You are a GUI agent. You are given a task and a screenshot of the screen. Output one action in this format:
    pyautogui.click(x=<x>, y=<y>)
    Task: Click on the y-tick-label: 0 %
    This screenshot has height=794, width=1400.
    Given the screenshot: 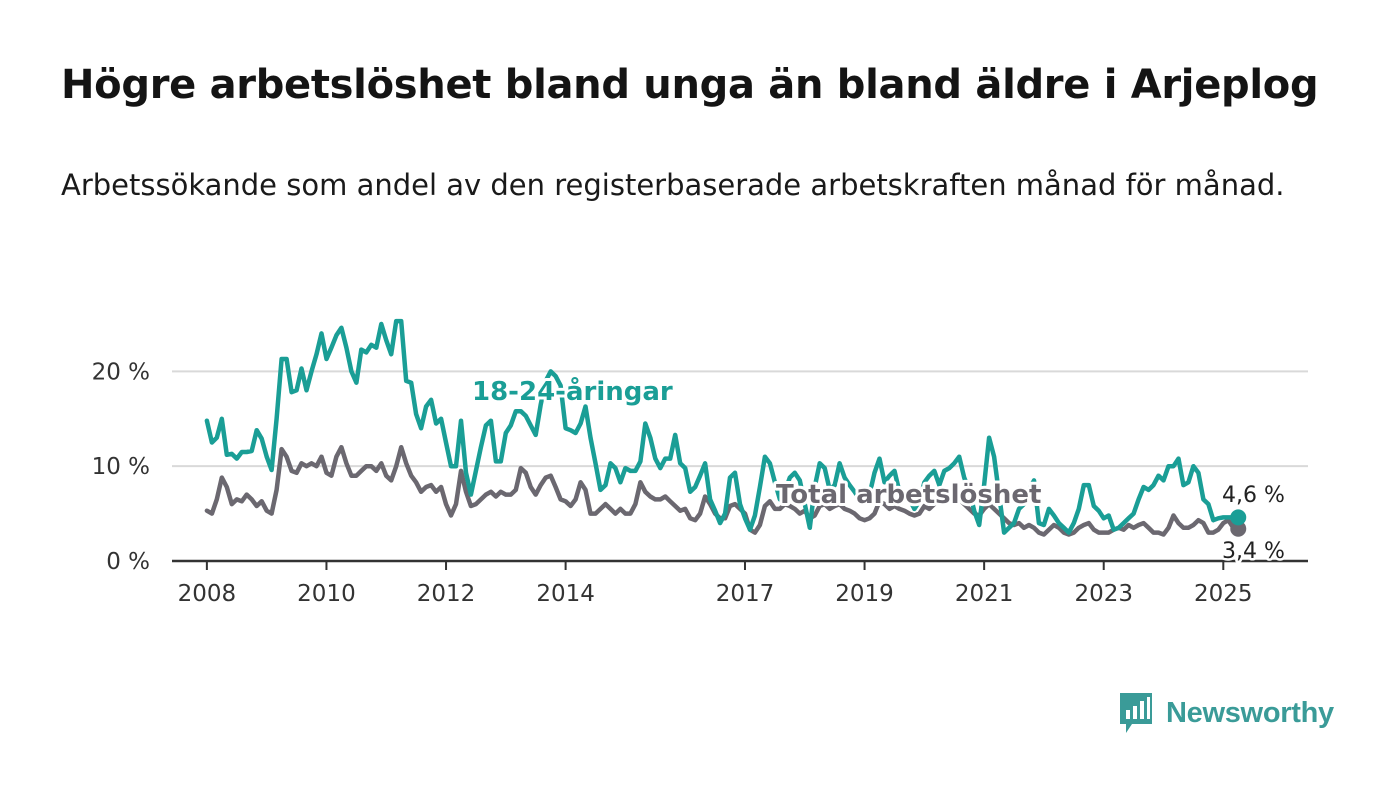 What is the action you would take?
    pyautogui.click(x=128, y=562)
    